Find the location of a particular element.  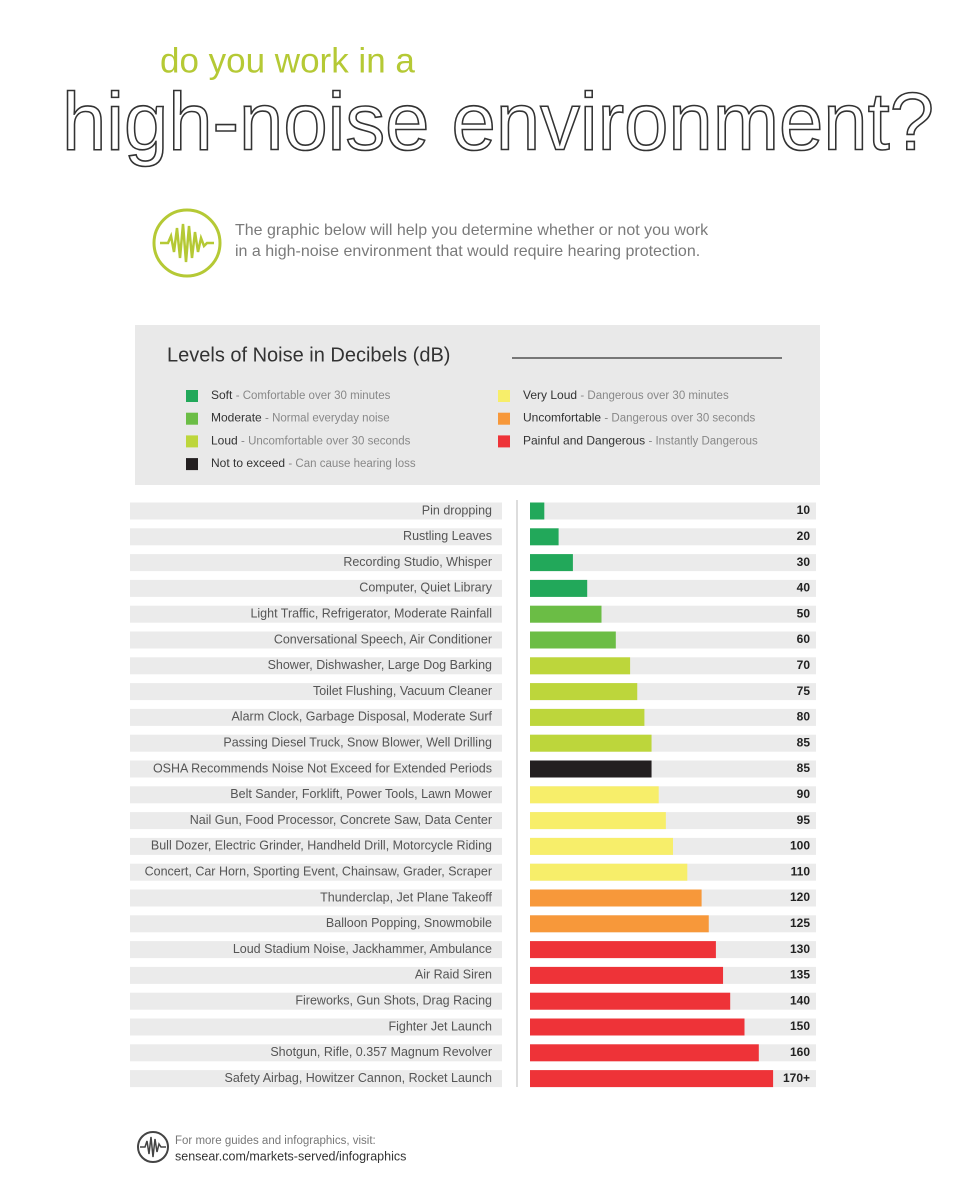

value-label: 160 is located at coordinates (800, 1052).